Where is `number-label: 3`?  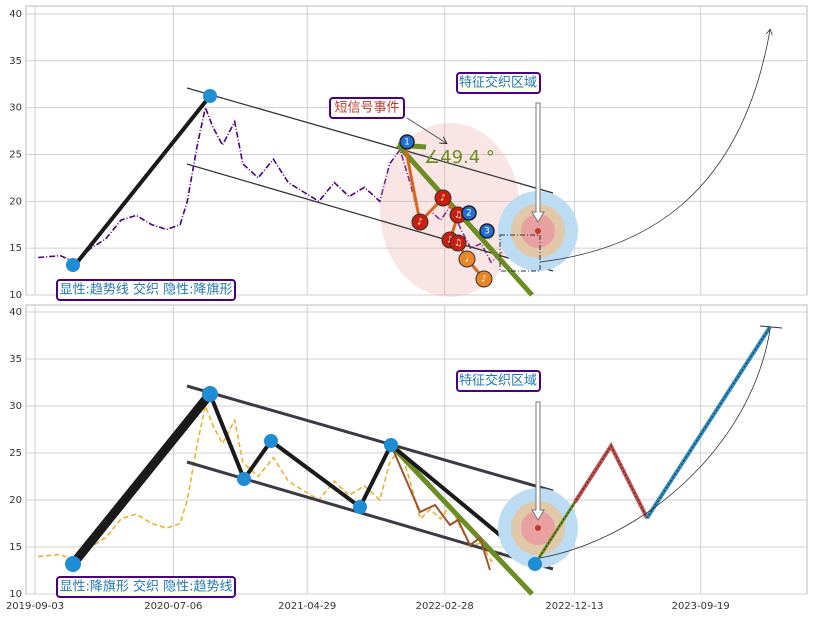 number-label: 3 is located at coordinates (487, 232).